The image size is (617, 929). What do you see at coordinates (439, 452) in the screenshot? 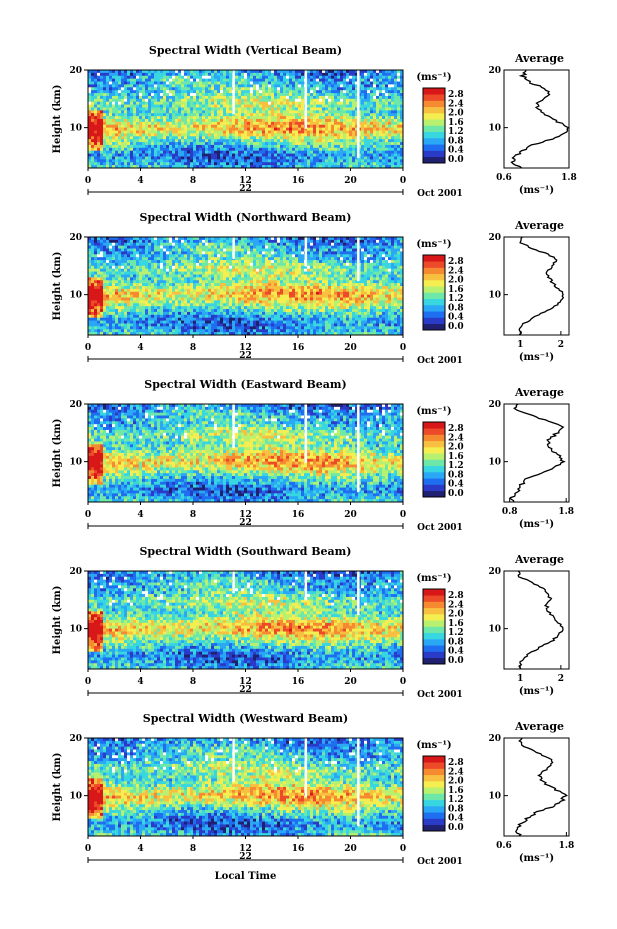
I see `colorbar-3: (ms⁻¹) 2.82.42.01.61.20.80.40.0` at bounding box center [439, 452].